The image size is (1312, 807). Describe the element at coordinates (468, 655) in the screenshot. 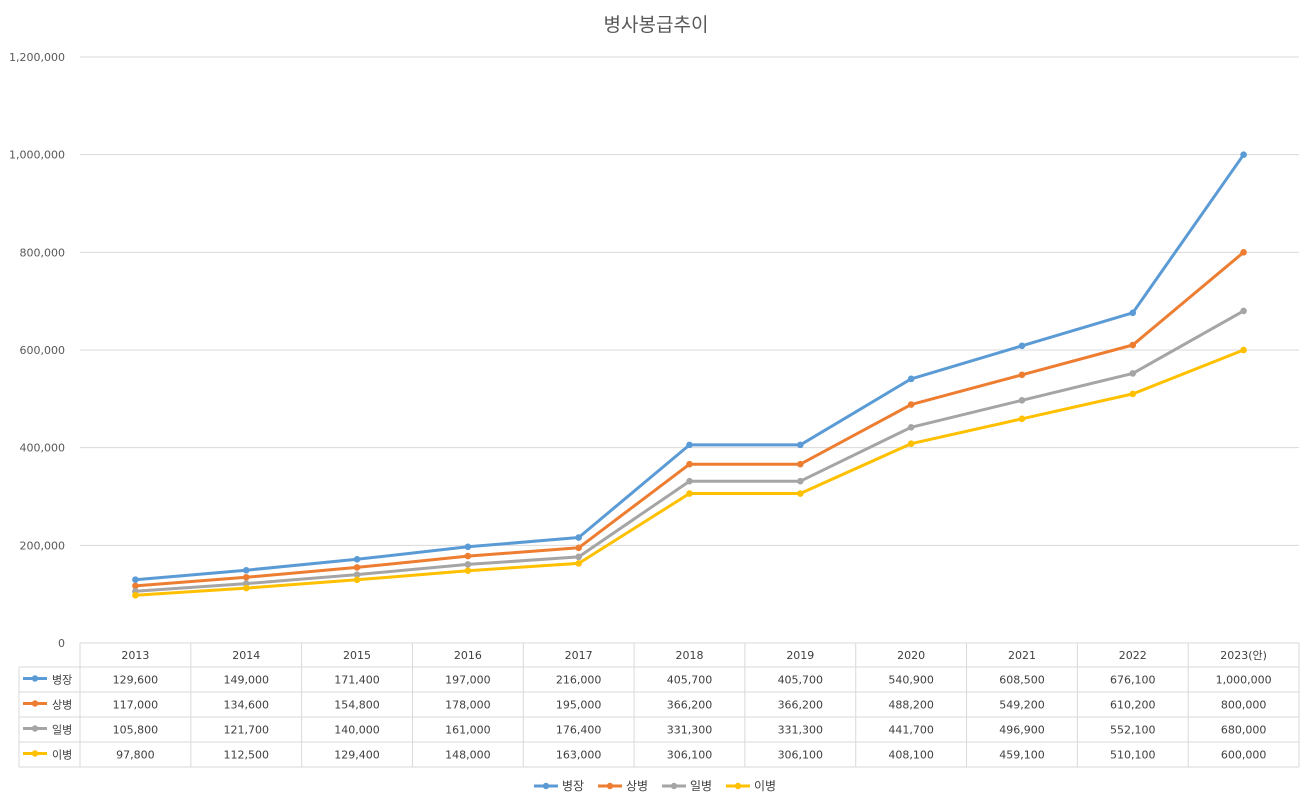

I see `table-header-cell: 2016` at that location.